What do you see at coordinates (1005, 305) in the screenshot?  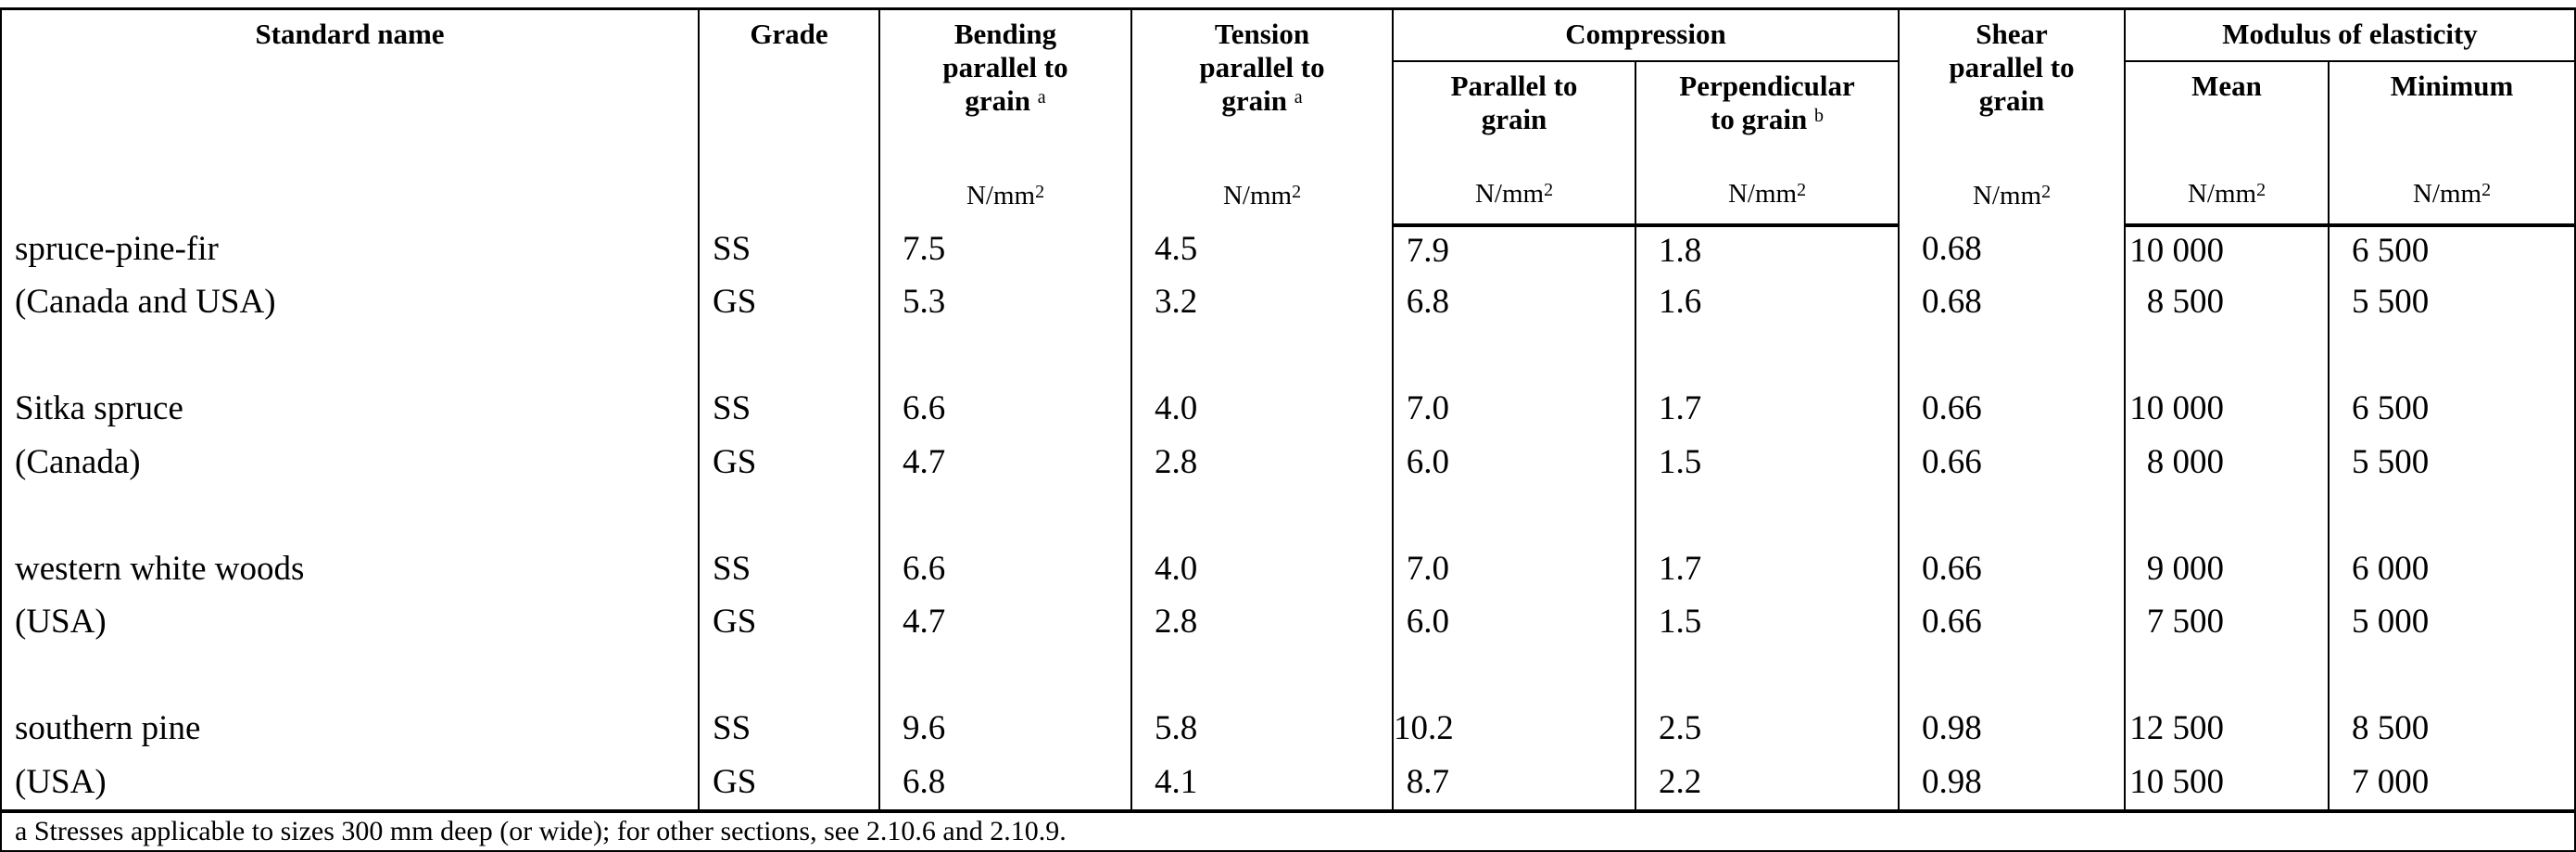 I see `cell-bending: 5.3` at bounding box center [1005, 305].